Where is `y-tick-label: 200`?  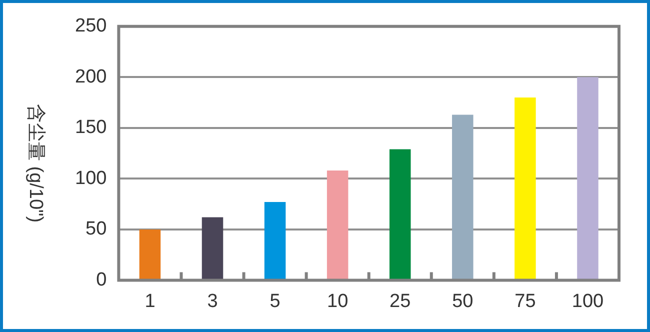 y-tick-label: 200 is located at coordinates (91, 77).